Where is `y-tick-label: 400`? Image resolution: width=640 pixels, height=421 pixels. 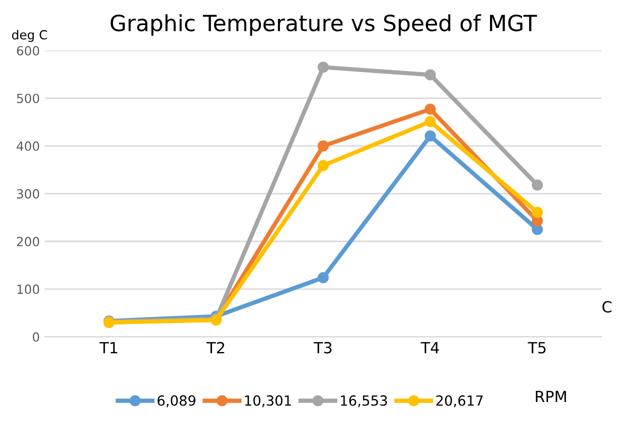 y-tick-label: 400 is located at coordinates (28, 146).